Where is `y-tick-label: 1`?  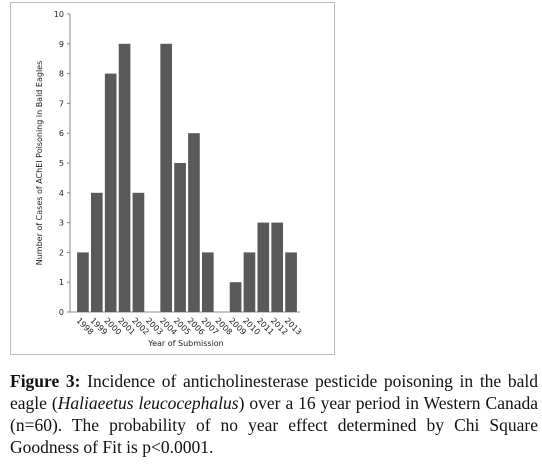 y-tick-label: 1 is located at coordinates (61, 282).